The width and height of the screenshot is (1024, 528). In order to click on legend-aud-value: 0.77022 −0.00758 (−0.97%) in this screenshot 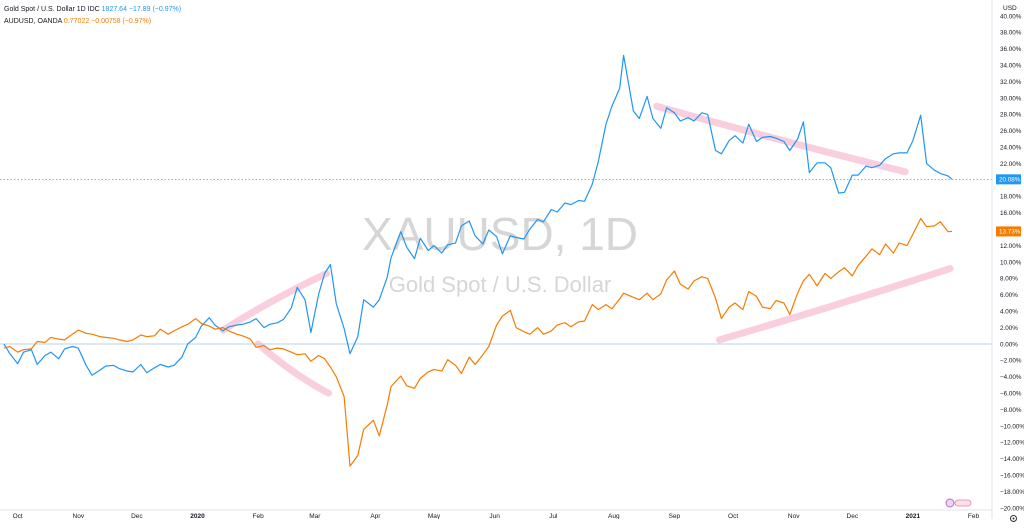, I will do `click(107, 21)`.